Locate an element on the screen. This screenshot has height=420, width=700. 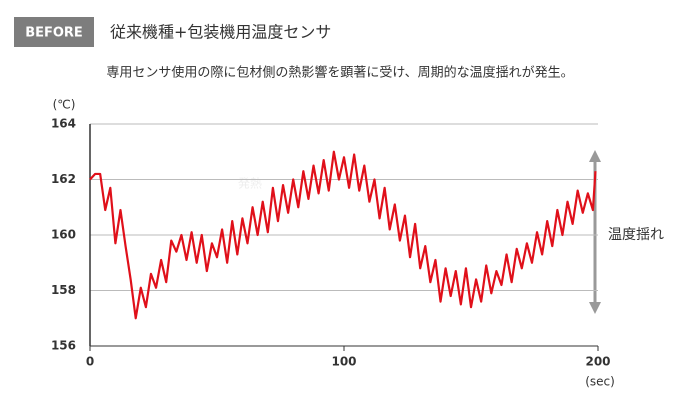
watermark: 発熱 is located at coordinates (250, 184).